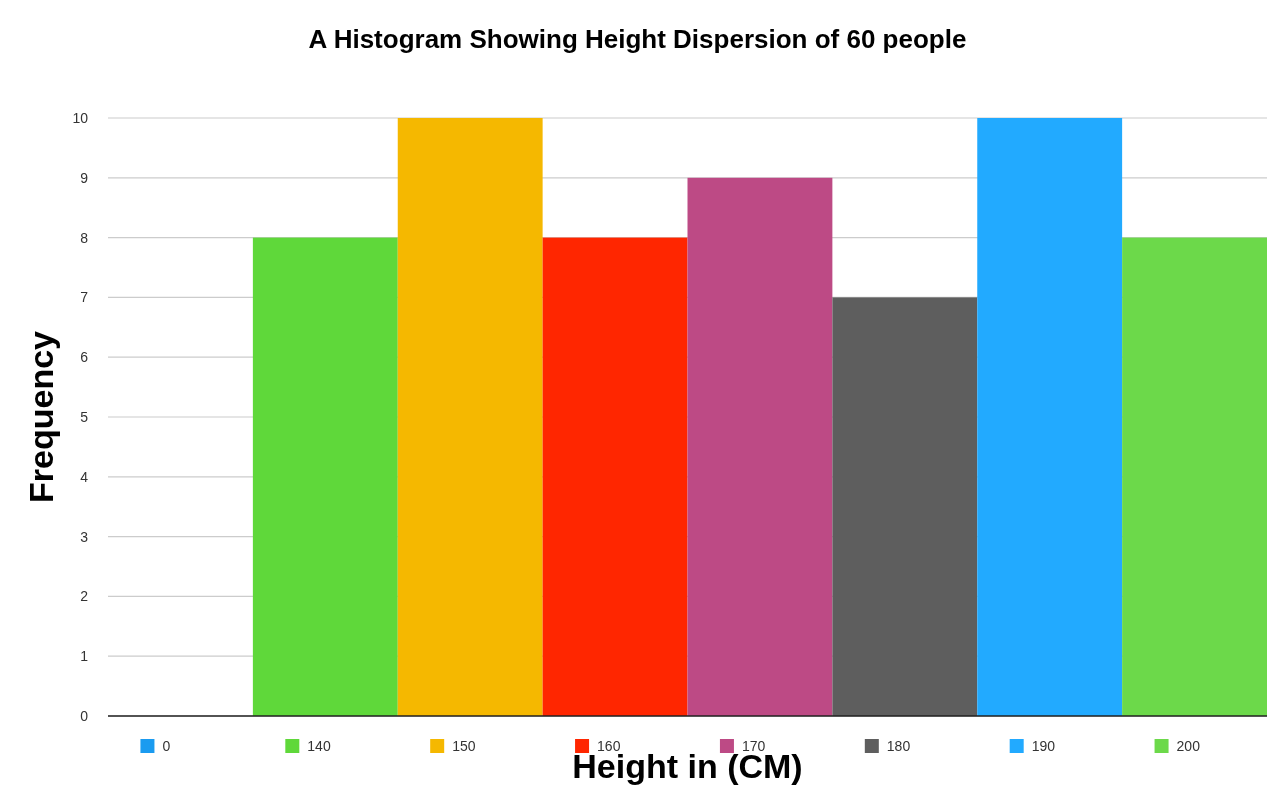 The image size is (1275, 794). What do you see at coordinates (84, 177) in the screenshot?
I see `y-tick-label: 9` at bounding box center [84, 177].